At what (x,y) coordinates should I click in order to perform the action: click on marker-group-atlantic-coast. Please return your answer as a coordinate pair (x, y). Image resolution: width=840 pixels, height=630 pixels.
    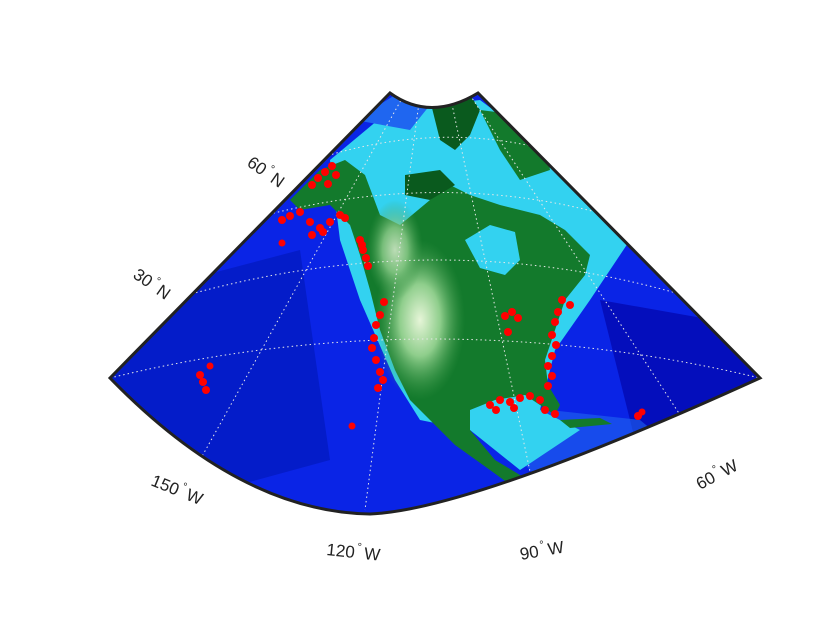
    Looking at the image, I should click on (559, 343).